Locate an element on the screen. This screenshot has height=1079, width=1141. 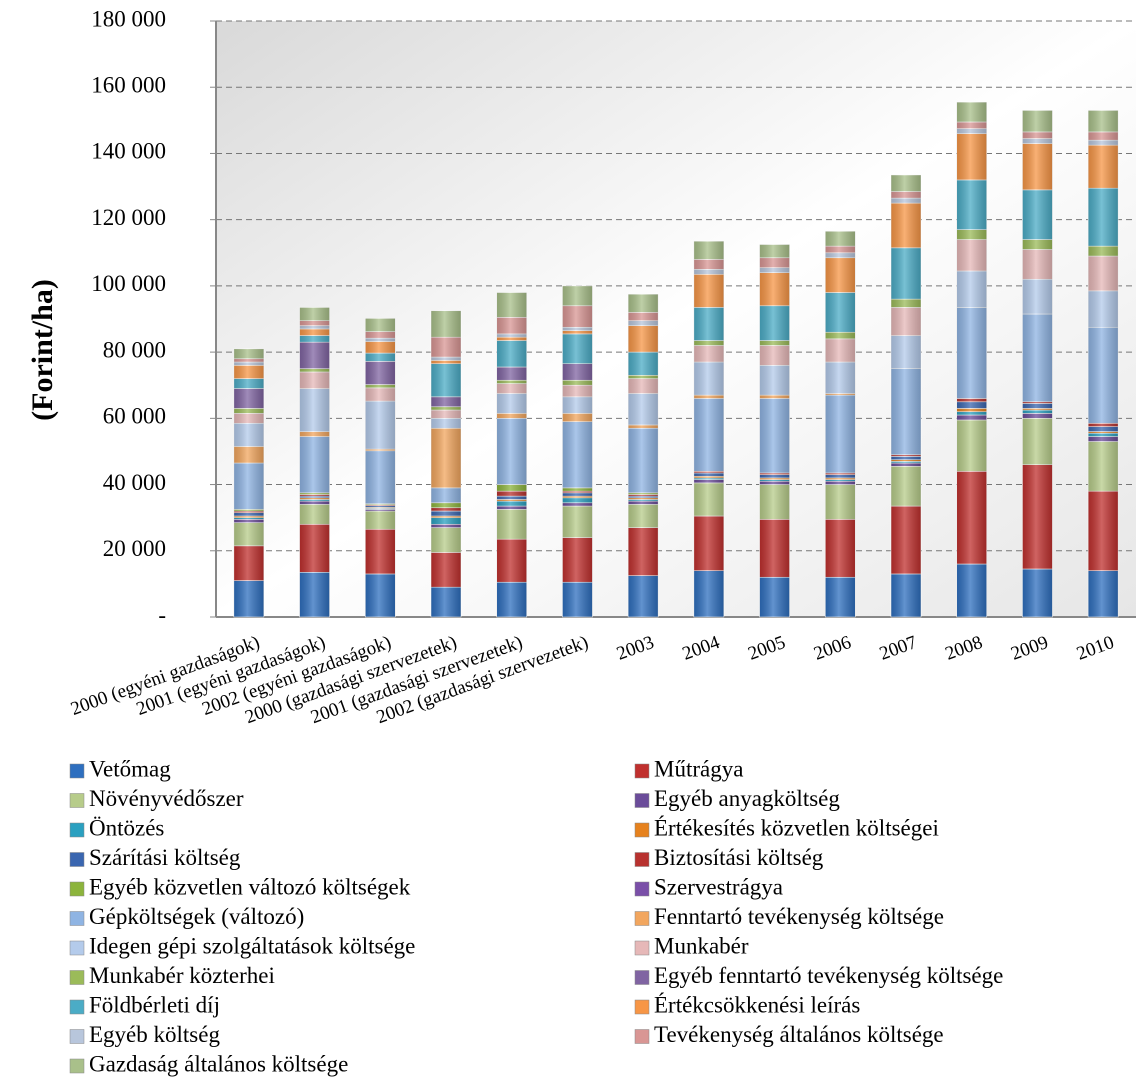
y-tick-label: 140 000 is located at coordinates (128, 151).